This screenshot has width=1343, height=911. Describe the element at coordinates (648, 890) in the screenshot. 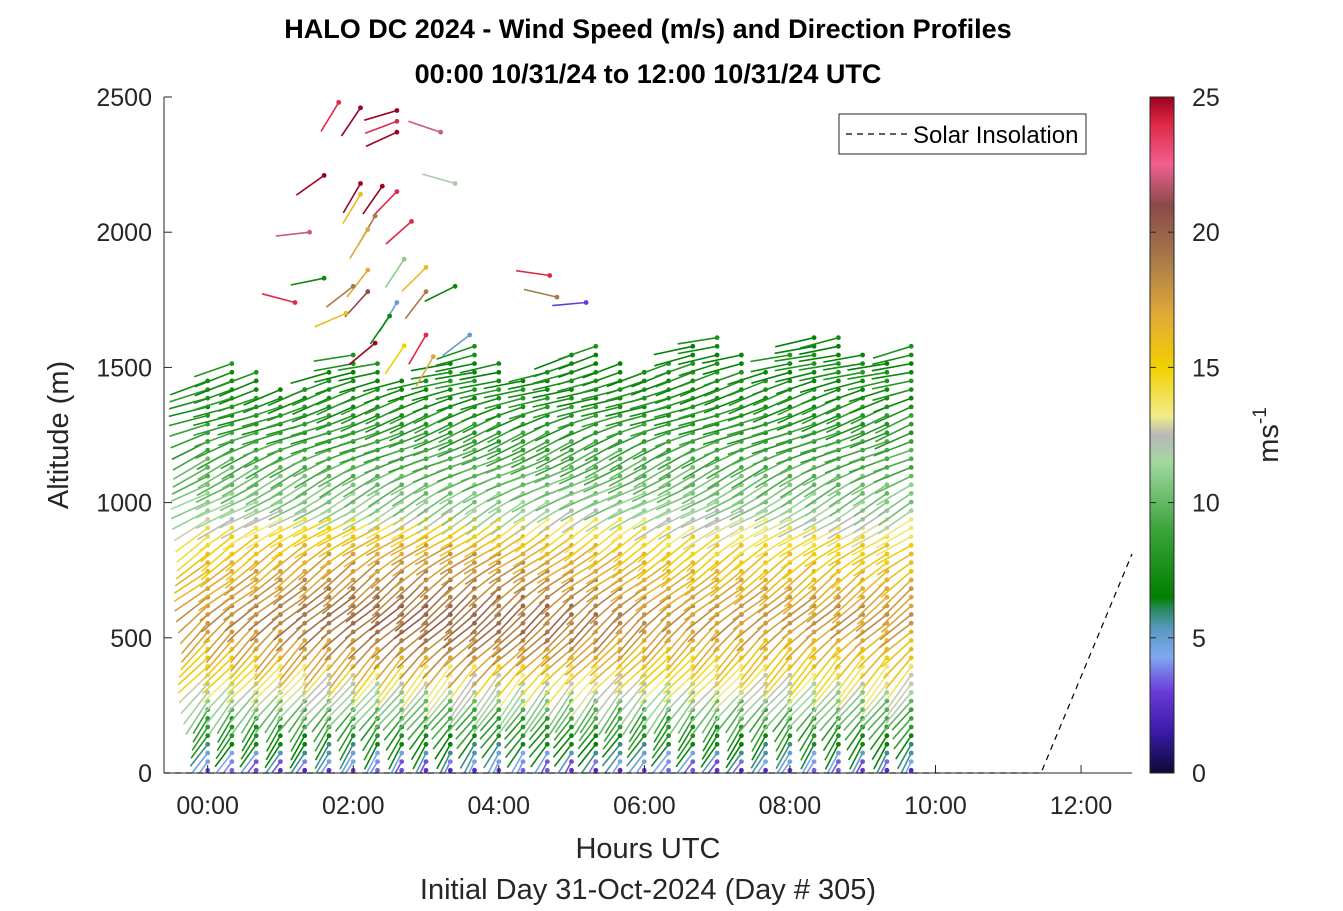

I see `x-axis-secondary-label: Initial Day 31-Oct-2024 (Day # 305)` at that location.